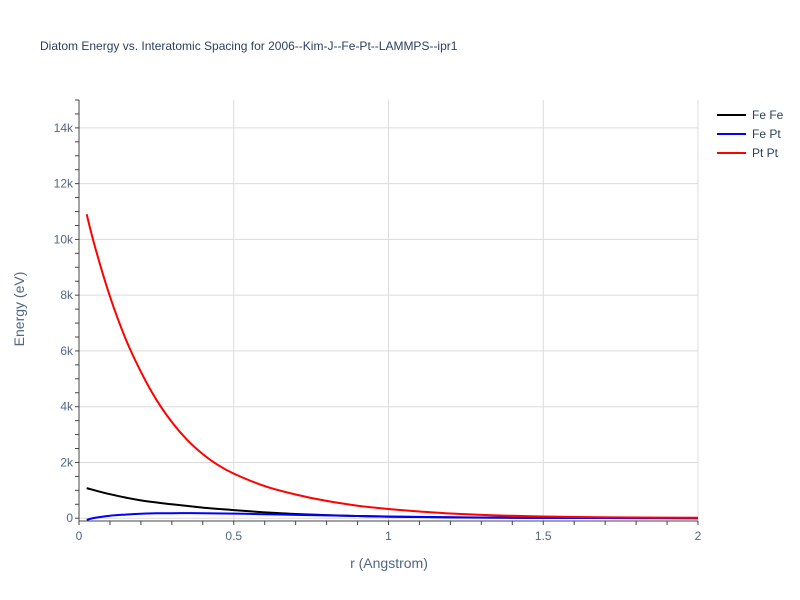 The height and width of the screenshot is (600, 800). I want to click on x-tick-label: 2, so click(698, 536).